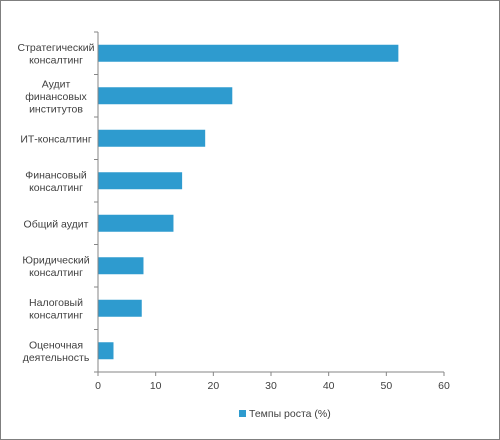 This screenshot has width=500, height=440. What do you see at coordinates (55, 139) in the screenshot?
I see `category-label: ИТ-консалтинг` at bounding box center [55, 139].